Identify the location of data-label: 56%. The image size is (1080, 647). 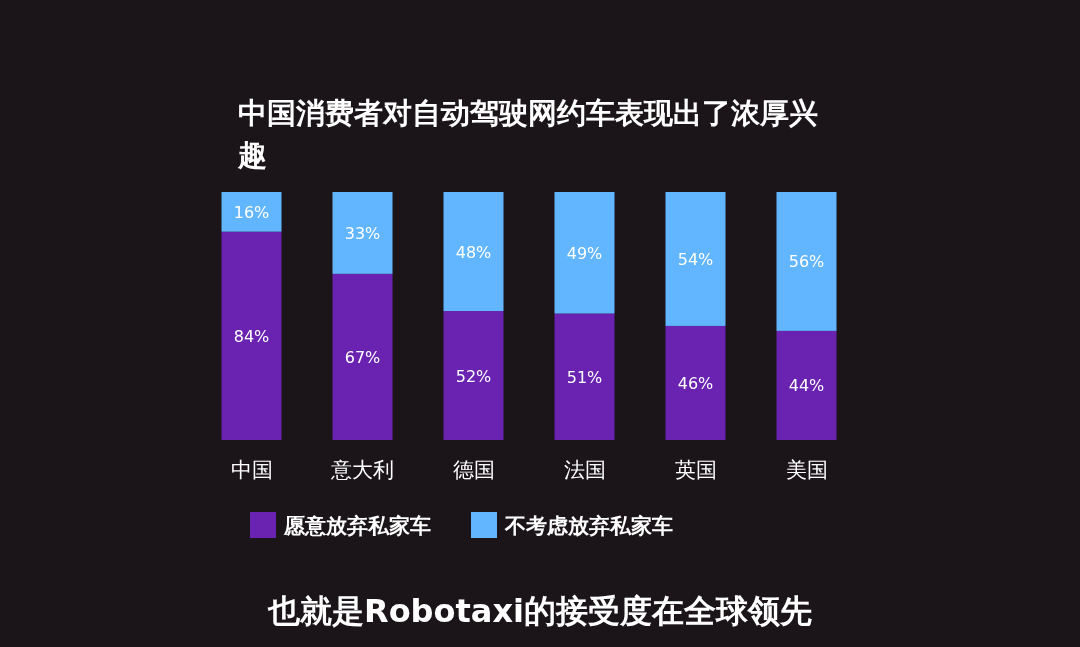
(806, 262).